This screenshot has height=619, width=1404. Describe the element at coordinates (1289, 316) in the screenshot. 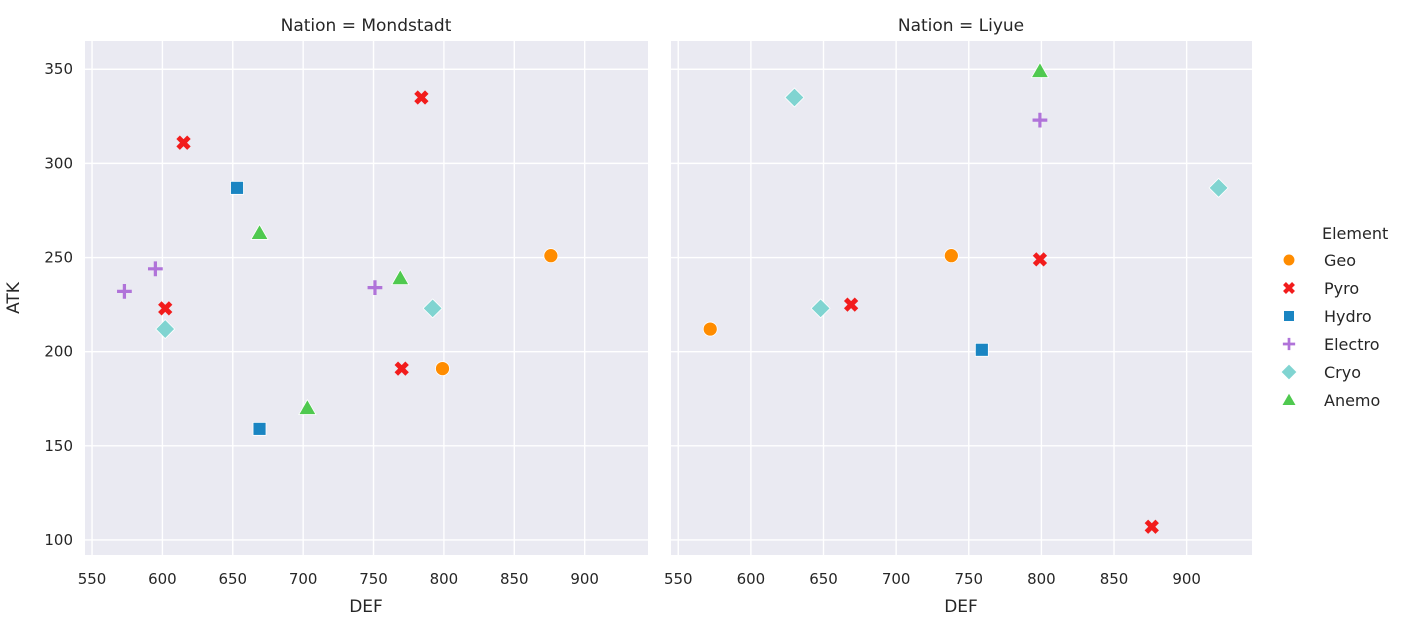

I see `legend-marker-hydro` at that location.